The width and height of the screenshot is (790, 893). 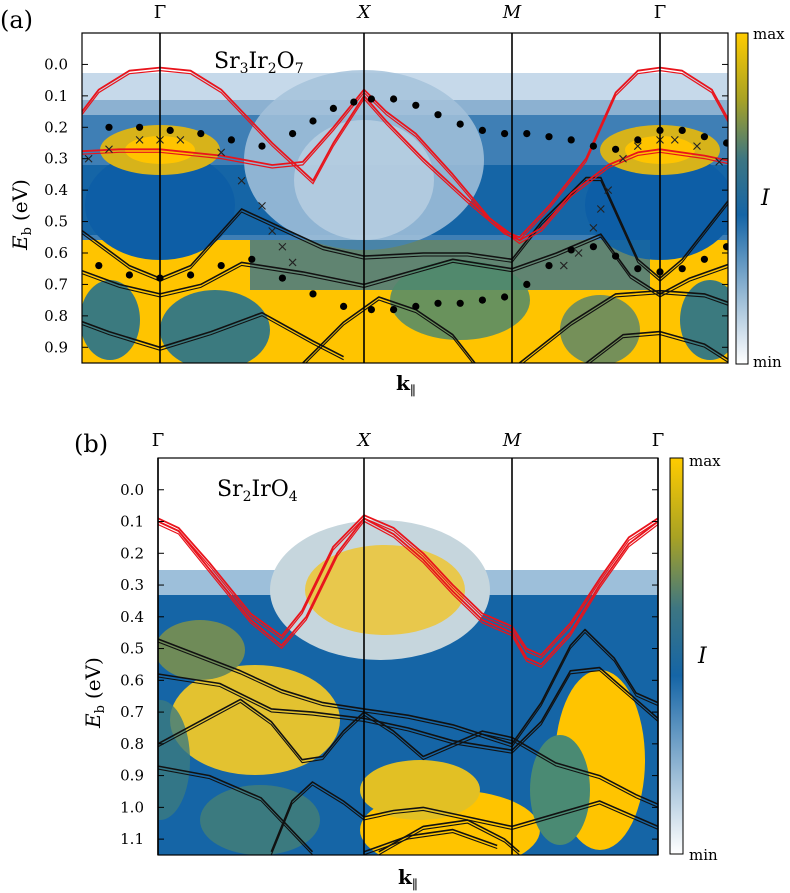 I want to click on panel-b-colorbar-min: min, so click(x=703, y=855).